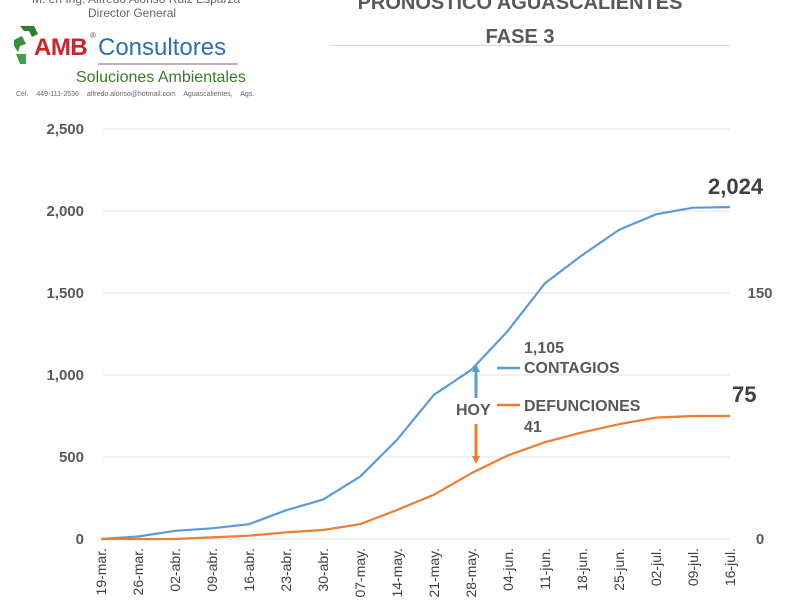 This screenshot has height=600, width=800. Describe the element at coordinates (138, 571) in the screenshot. I see `x-tick-label: 26-mar.` at that location.